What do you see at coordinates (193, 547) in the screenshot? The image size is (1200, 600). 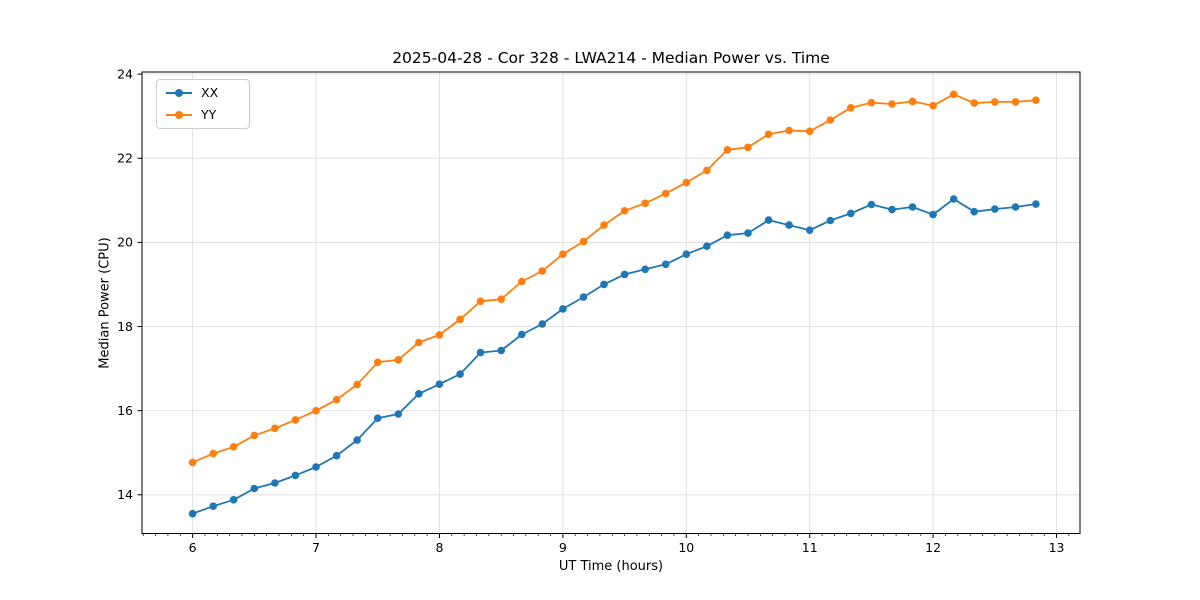 I see `x-tick-label: 6` at bounding box center [193, 547].